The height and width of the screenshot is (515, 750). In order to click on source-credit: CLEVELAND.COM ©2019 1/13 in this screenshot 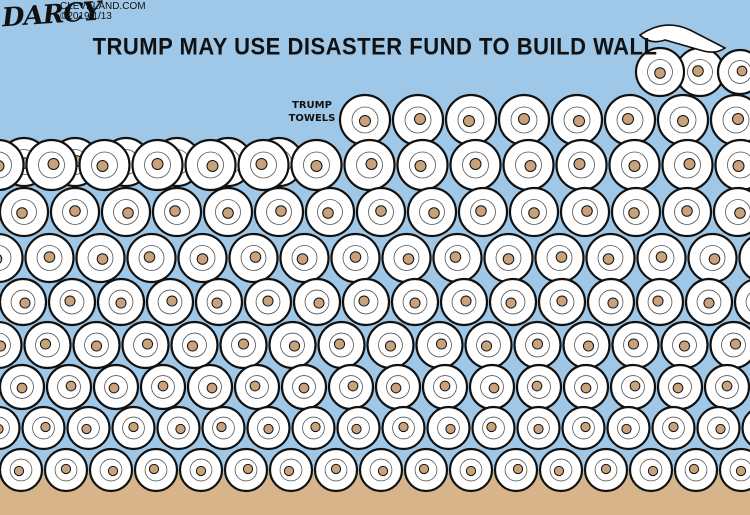, I will do `click(103, 12)`.